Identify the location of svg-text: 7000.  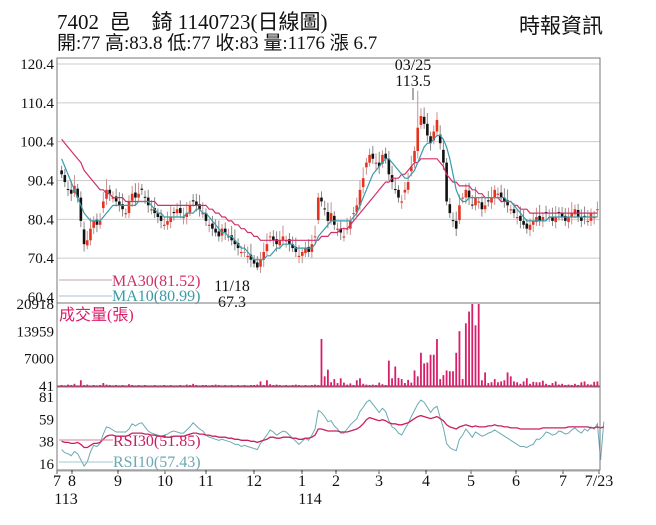
(39, 360).